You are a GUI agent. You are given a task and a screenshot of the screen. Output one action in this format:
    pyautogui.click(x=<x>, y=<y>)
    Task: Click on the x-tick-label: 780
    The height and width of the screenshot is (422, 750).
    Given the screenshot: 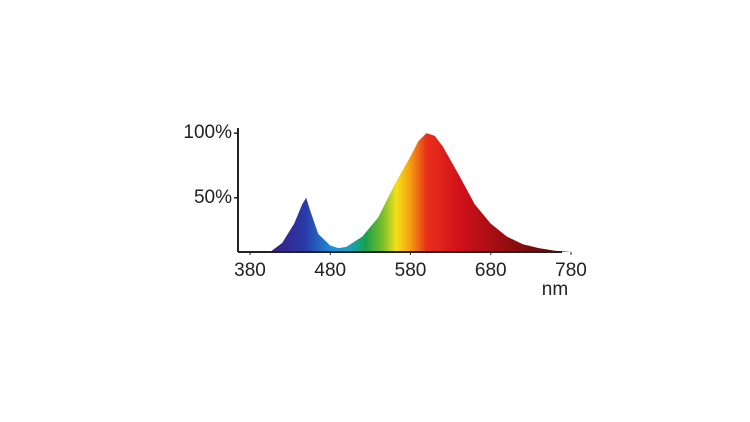 What is the action you would take?
    pyautogui.click(x=571, y=270)
    